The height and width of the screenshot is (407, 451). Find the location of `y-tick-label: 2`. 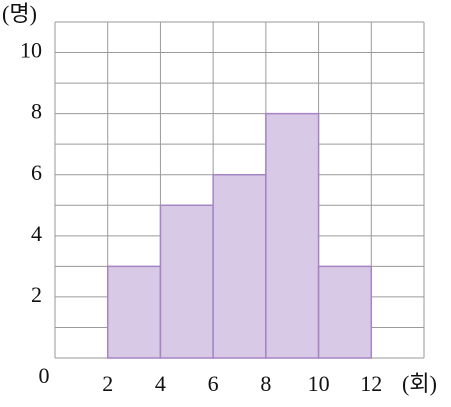

y-tick-label: 2 is located at coordinates (36, 294).